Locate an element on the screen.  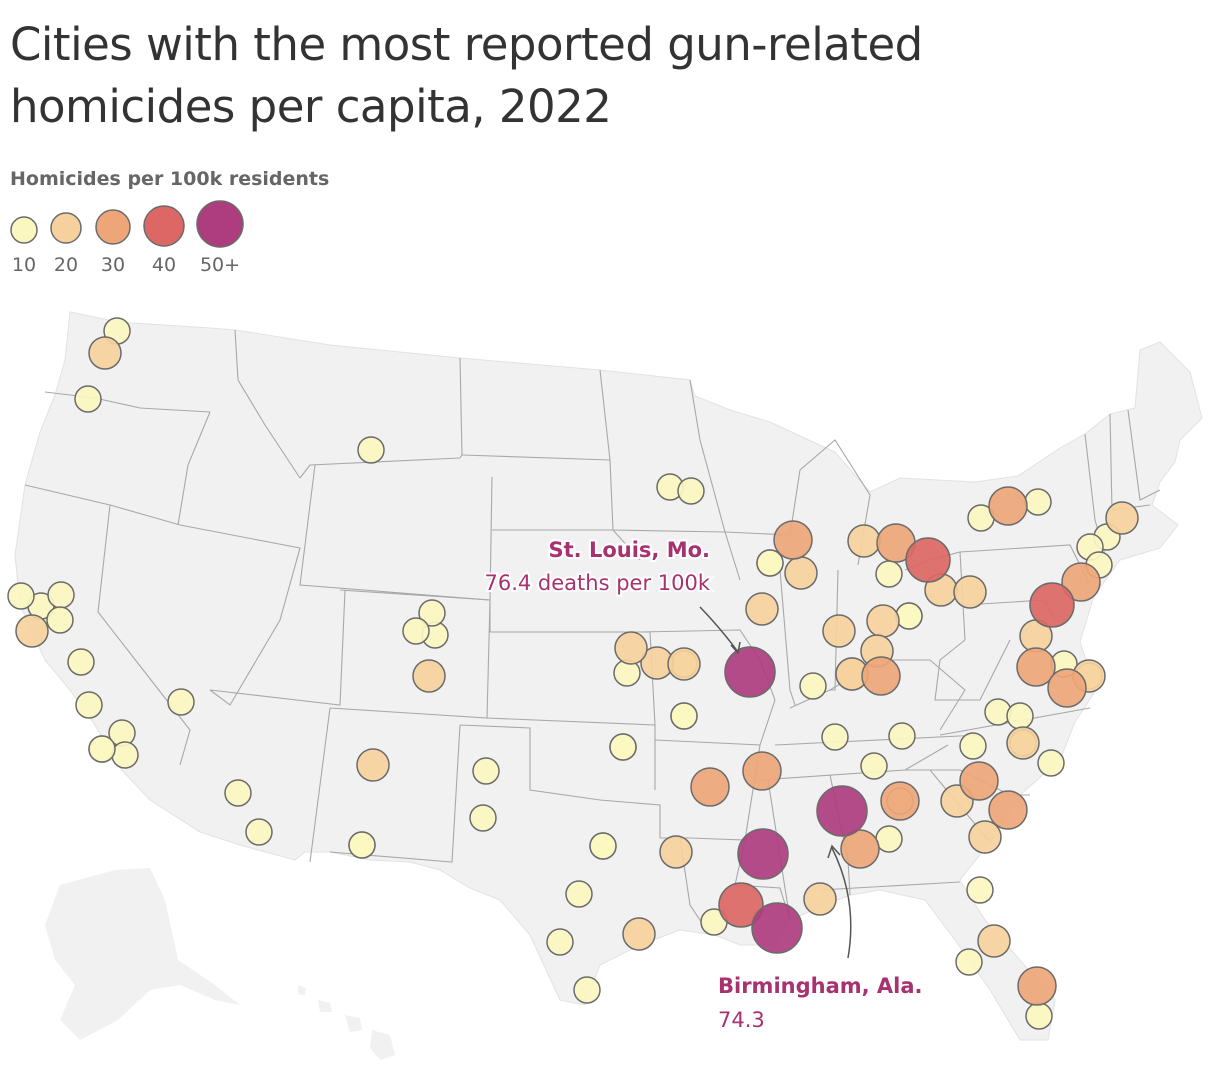
border-wy is located at coordinates (396, 532).